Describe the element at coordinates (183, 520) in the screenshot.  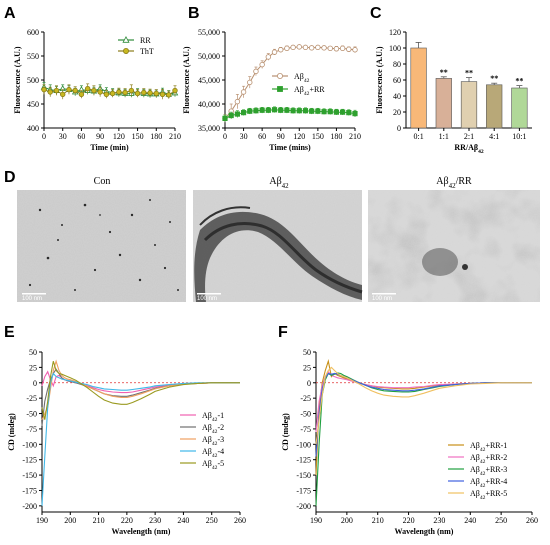
I see `x-tick-label: 240` at that location.